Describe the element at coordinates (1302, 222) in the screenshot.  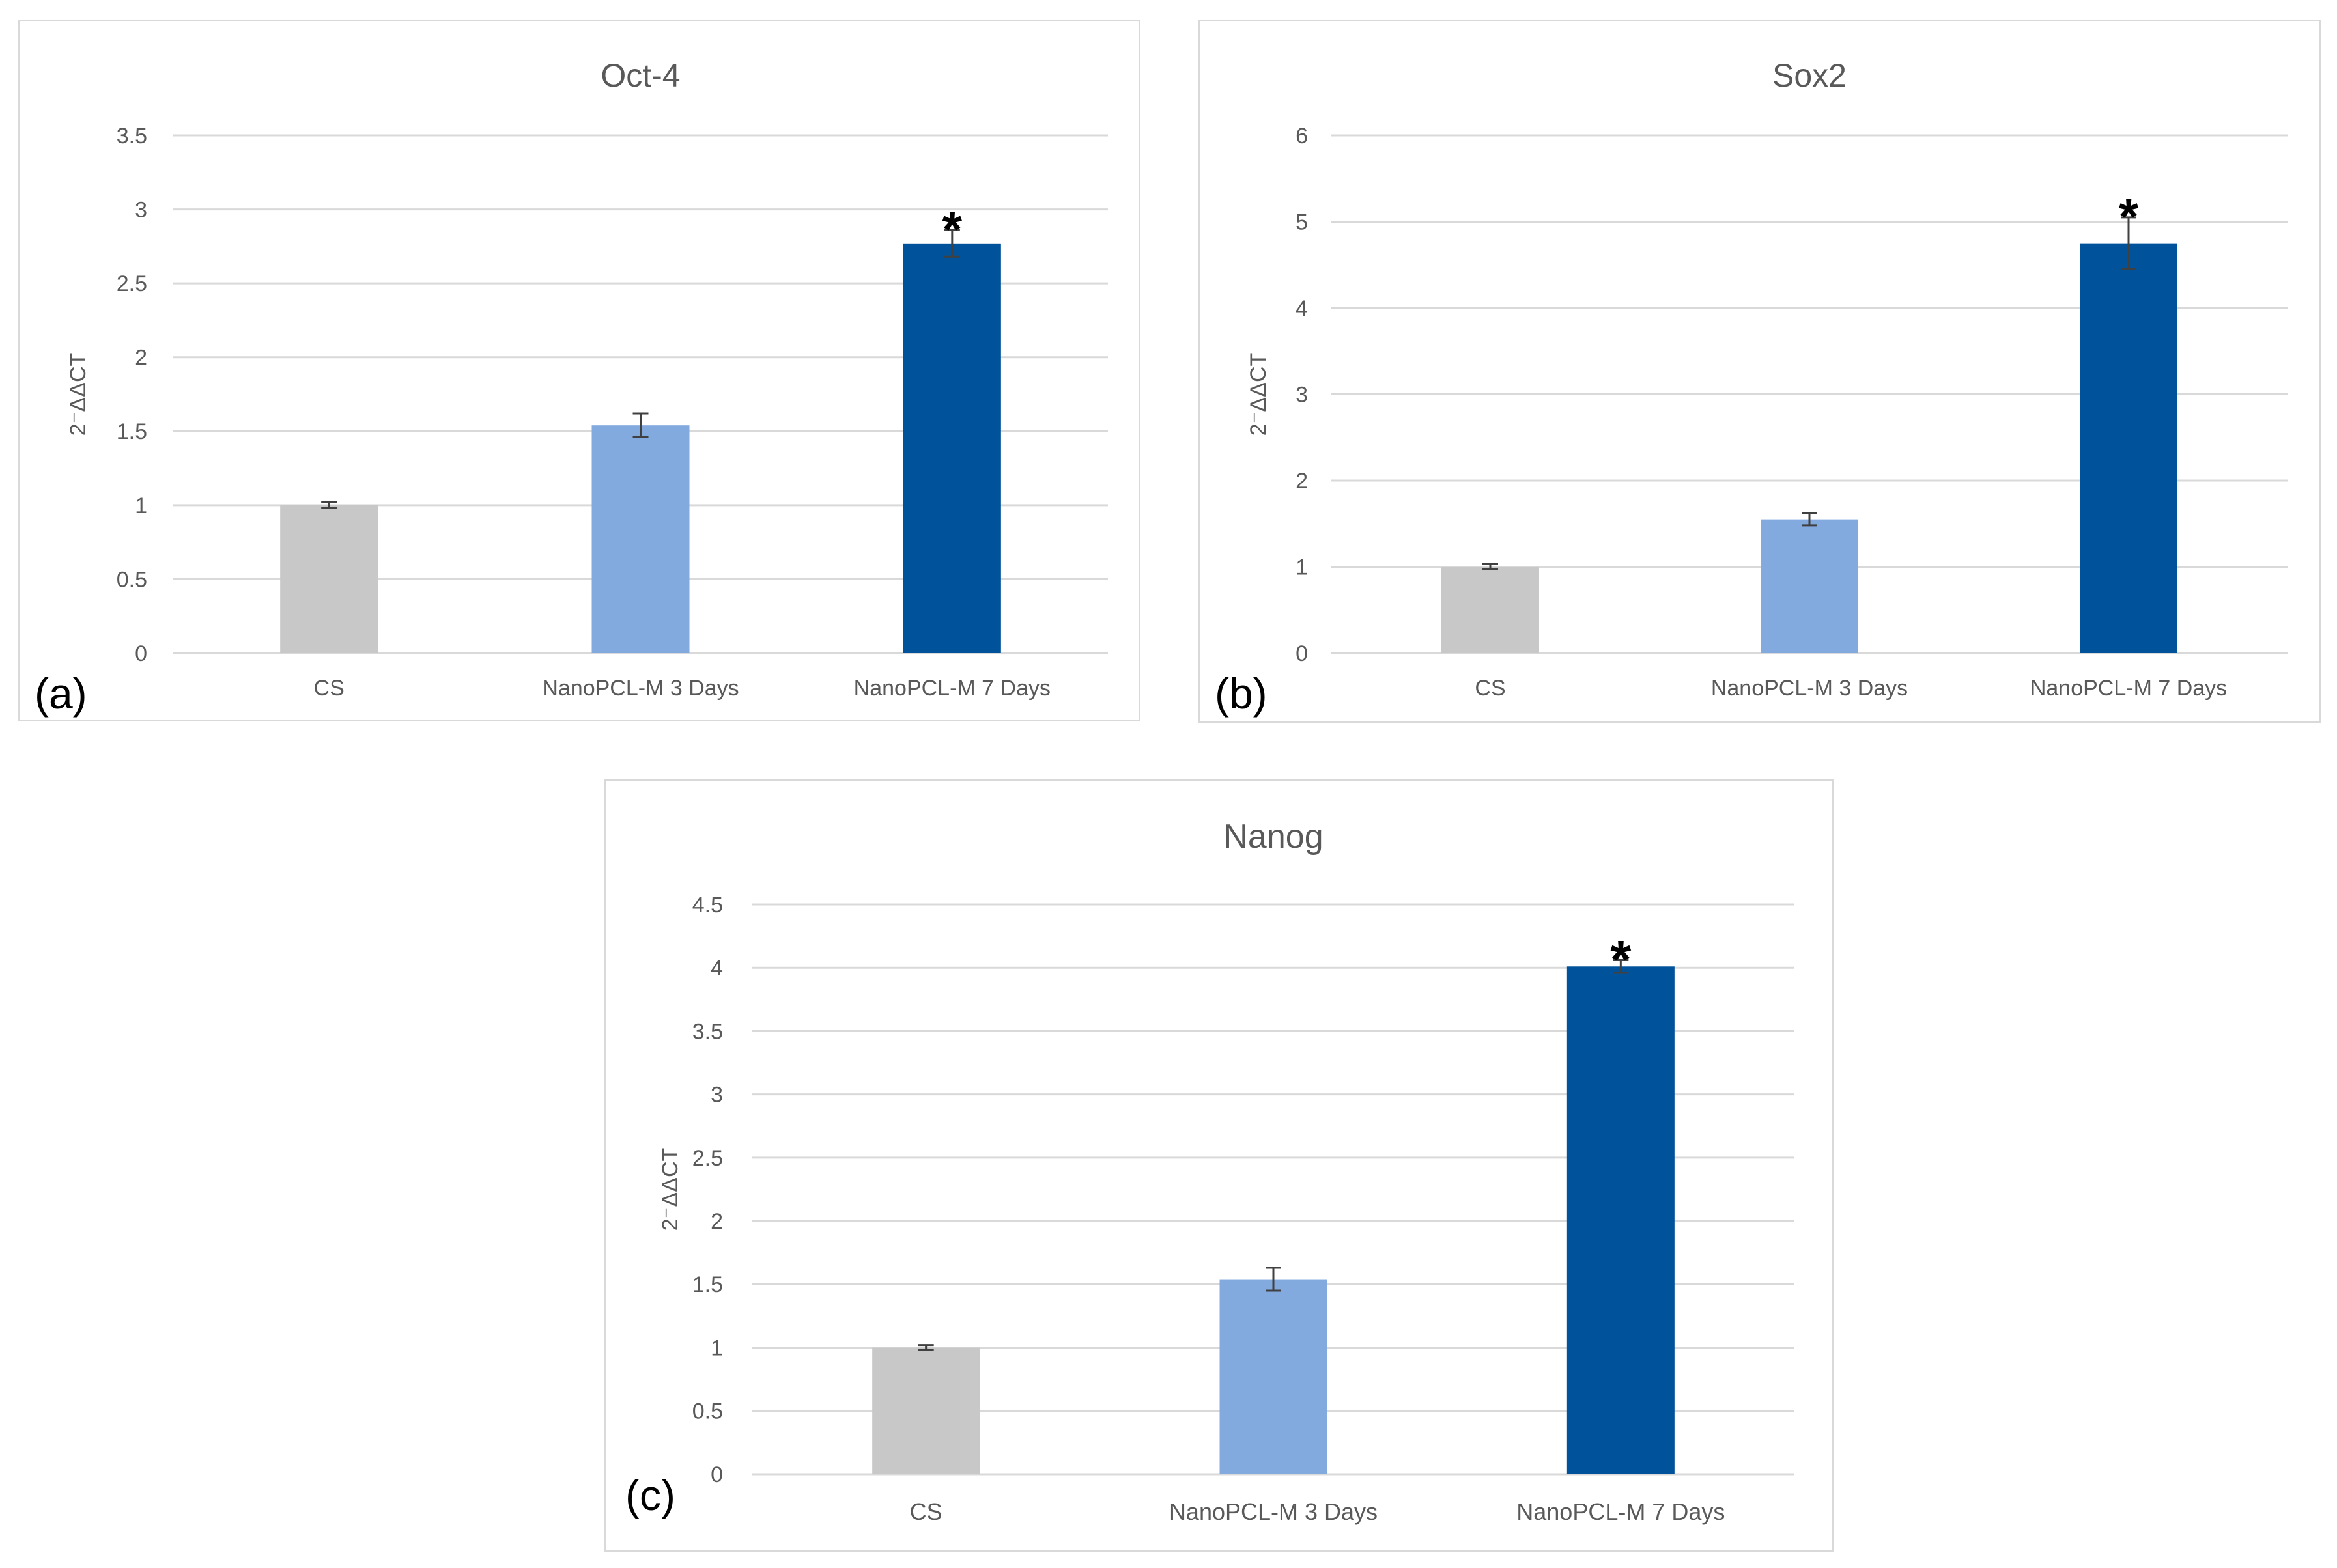
I see `y-tick-label: 5` at that location.